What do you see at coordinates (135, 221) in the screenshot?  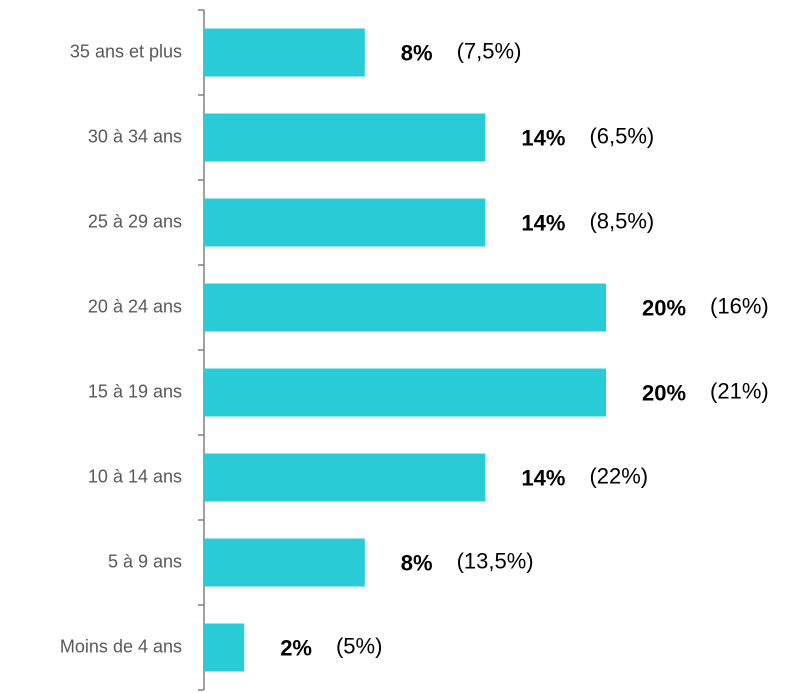 I see `y-tick-label: 25 à 29 ans` at bounding box center [135, 221].